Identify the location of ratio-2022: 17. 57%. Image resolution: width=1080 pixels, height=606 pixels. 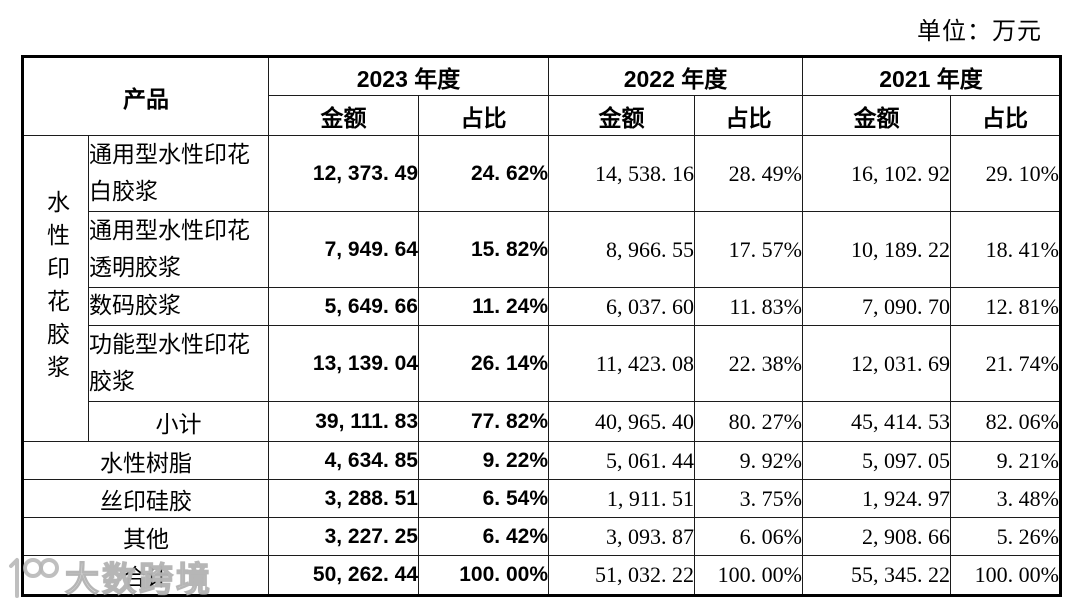
(748, 249).